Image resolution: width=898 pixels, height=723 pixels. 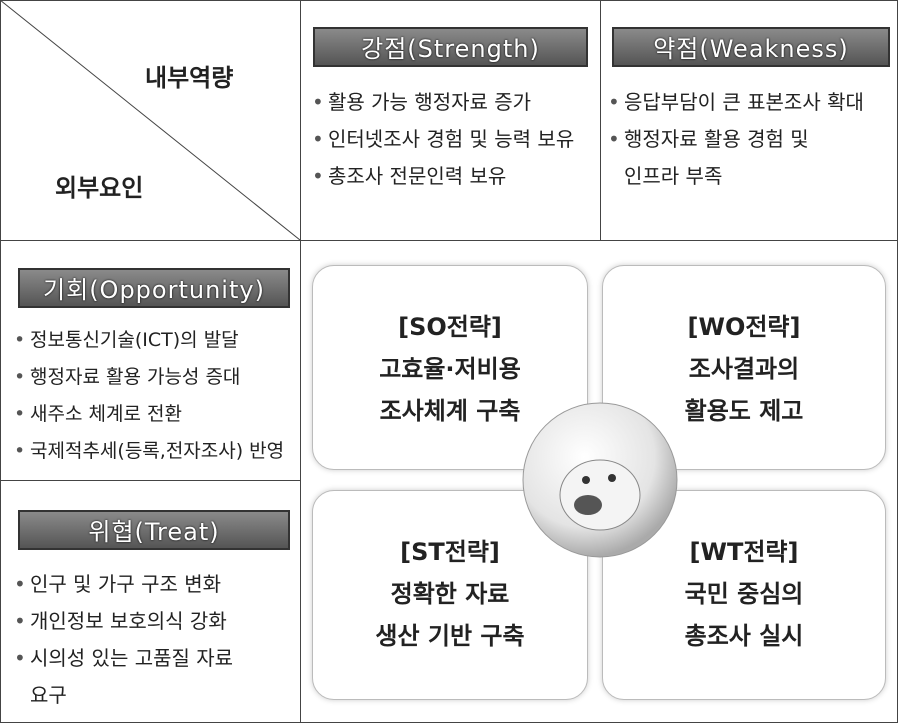 What do you see at coordinates (154, 530) in the screenshot?
I see `threat-header: 위협(Treat)` at bounding box center [154, 530].